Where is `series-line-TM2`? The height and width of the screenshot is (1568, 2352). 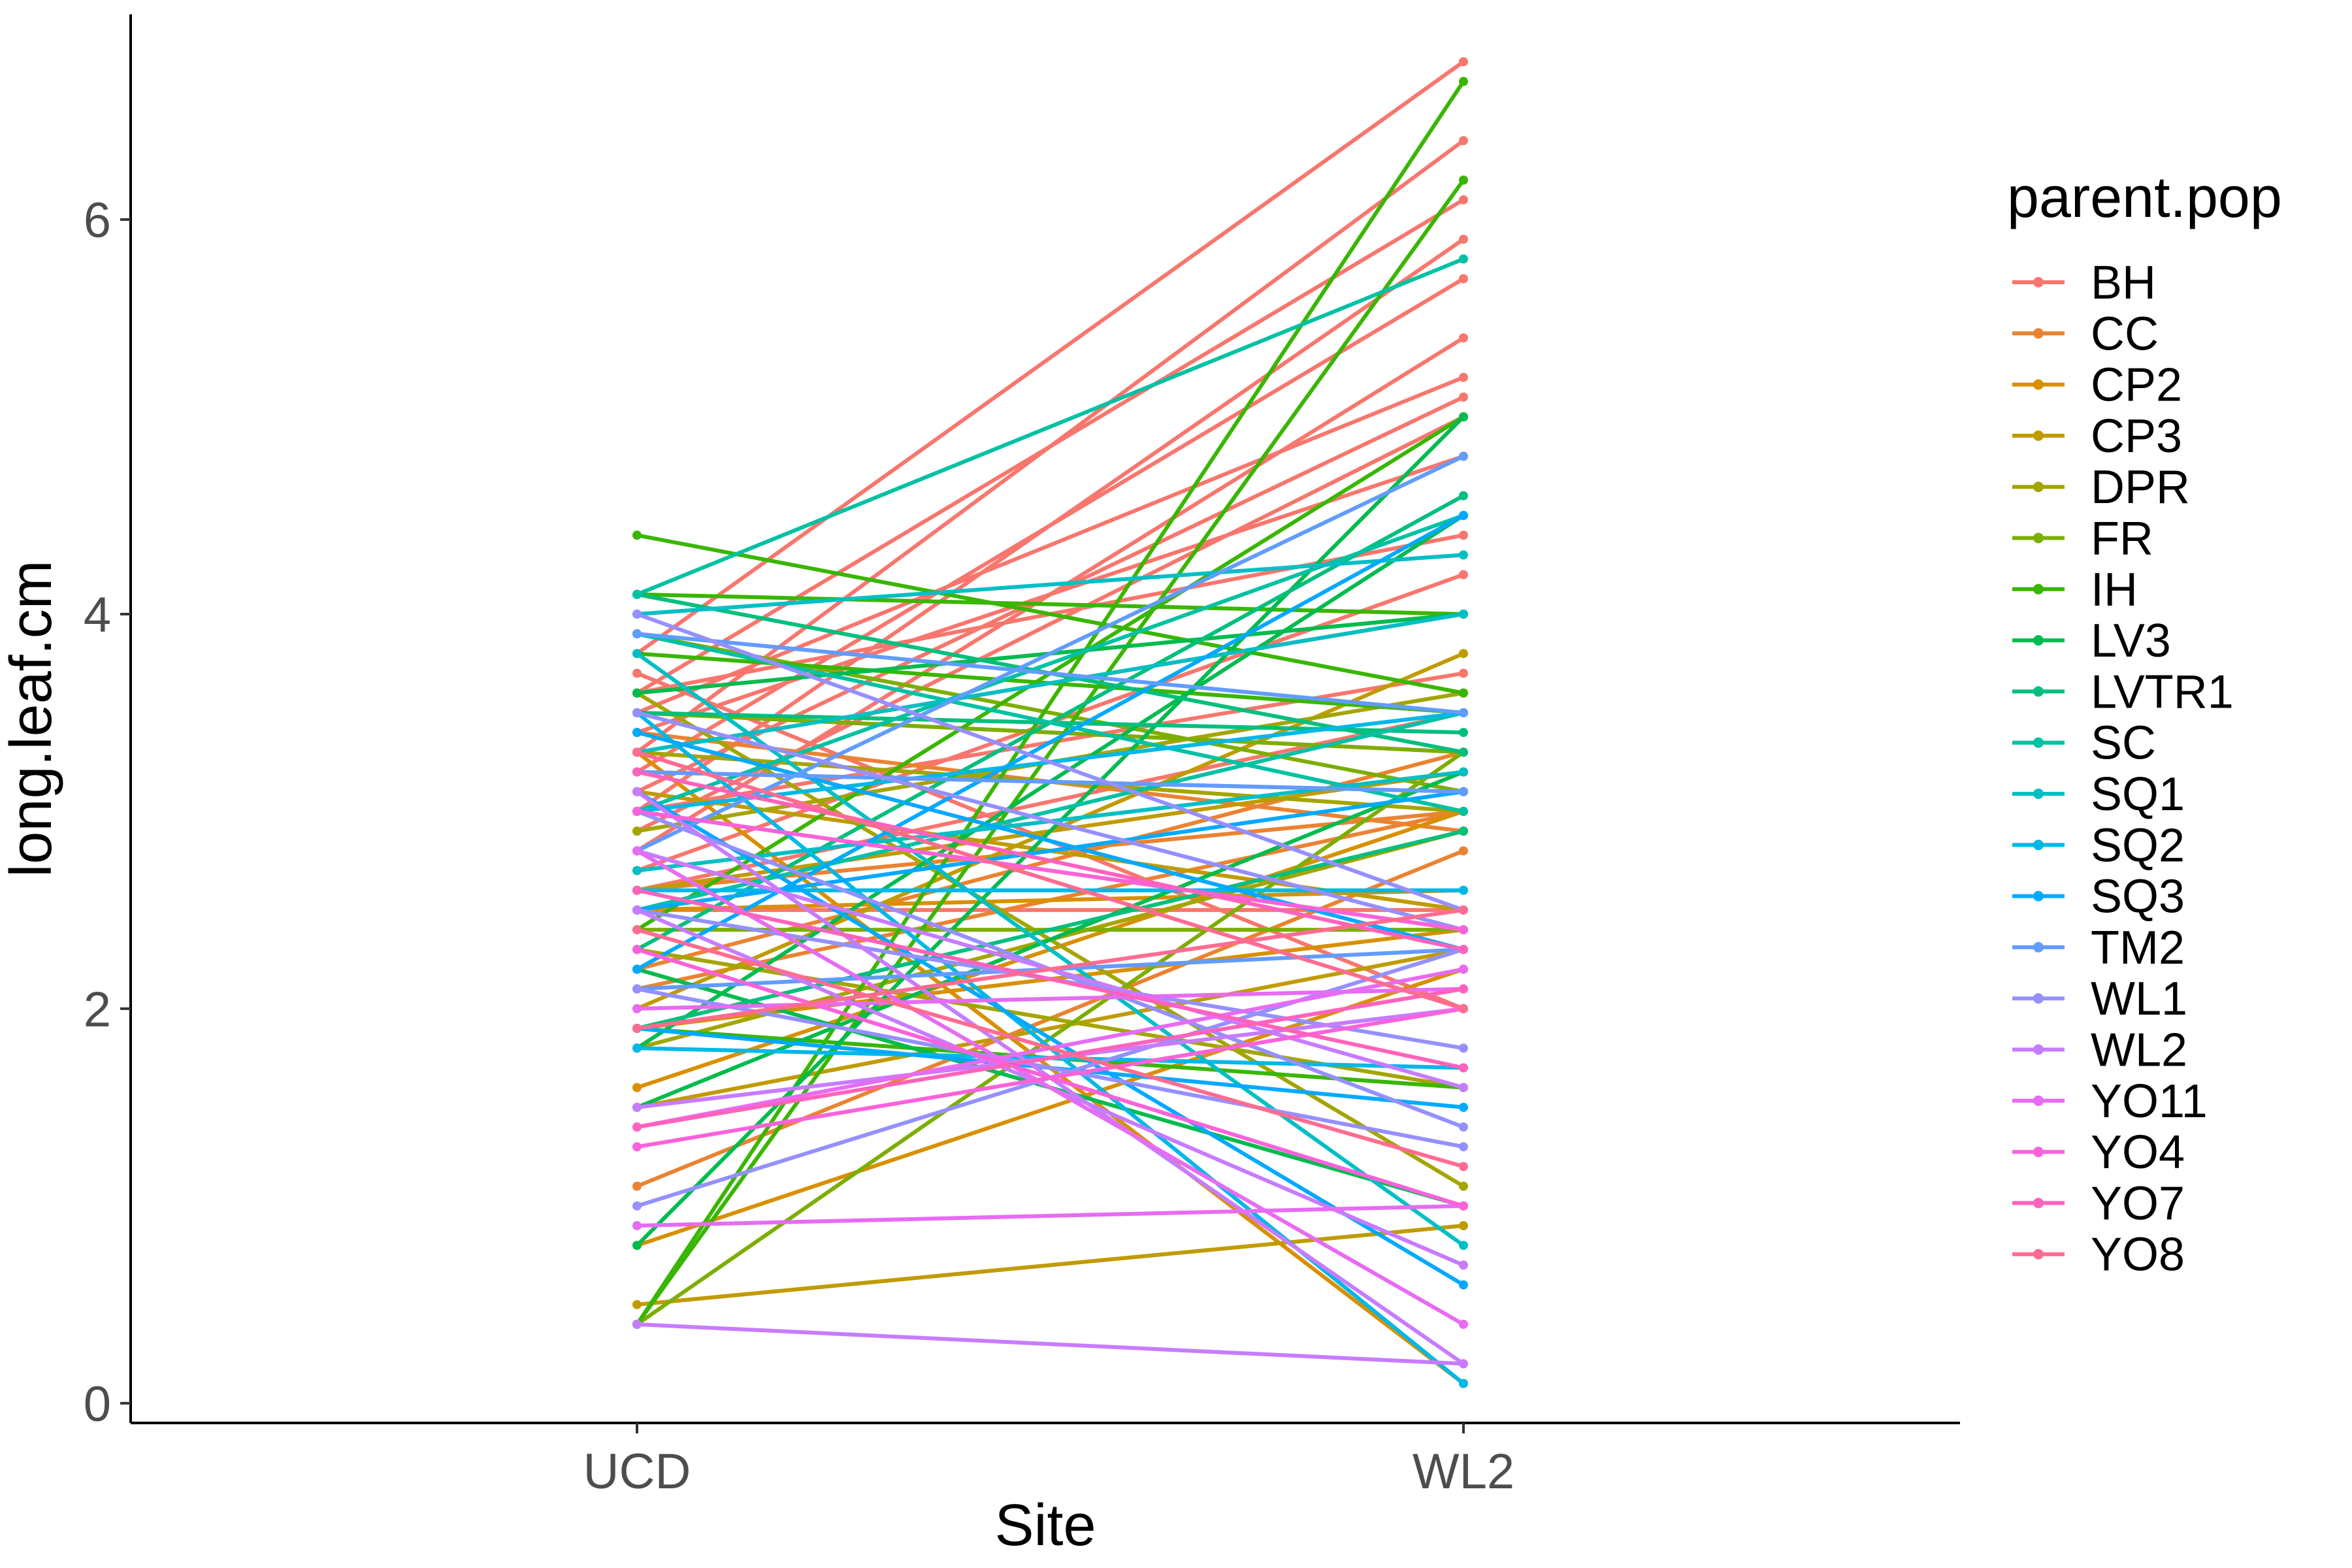
series-line-TM2 is located at coordinates (1050, 673).